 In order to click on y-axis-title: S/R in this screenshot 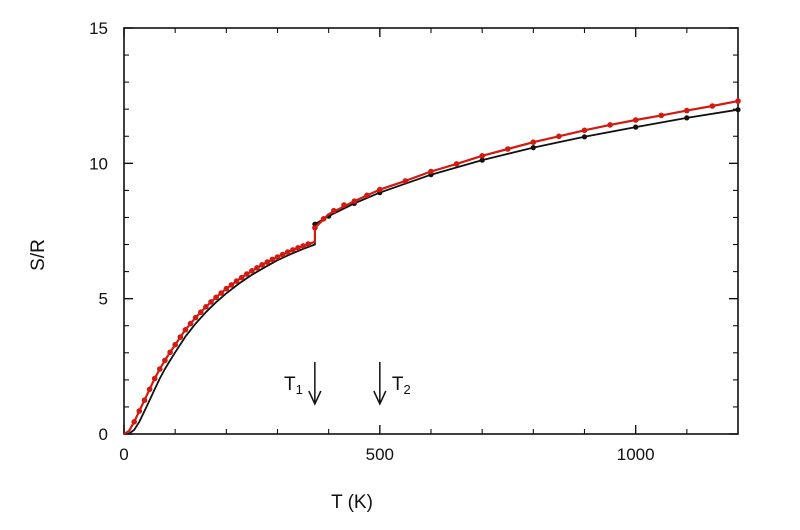, I will do `click(38, 255)`.